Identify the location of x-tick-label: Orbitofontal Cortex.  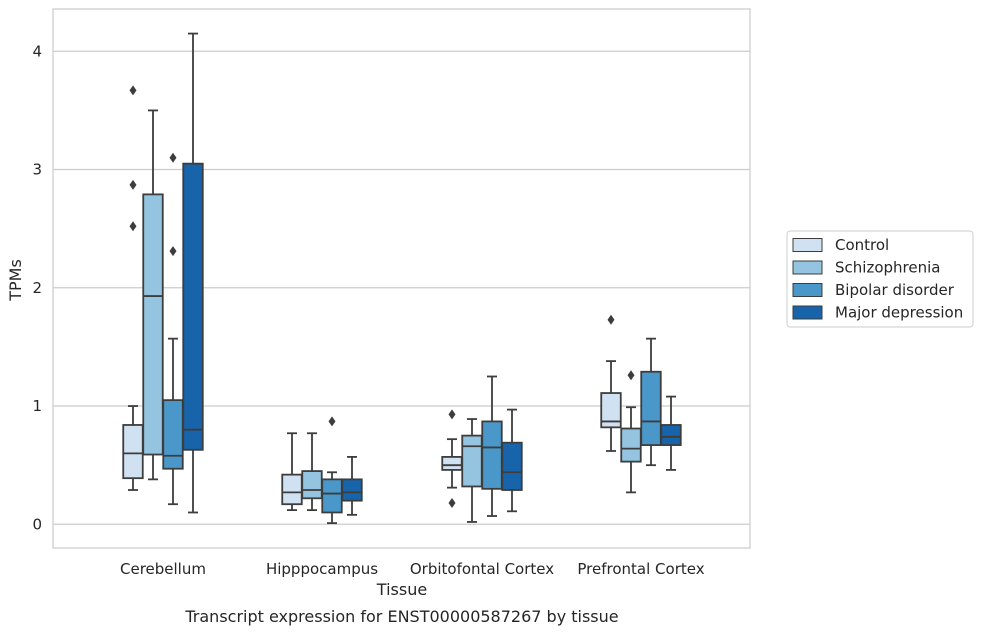
(482, 569).